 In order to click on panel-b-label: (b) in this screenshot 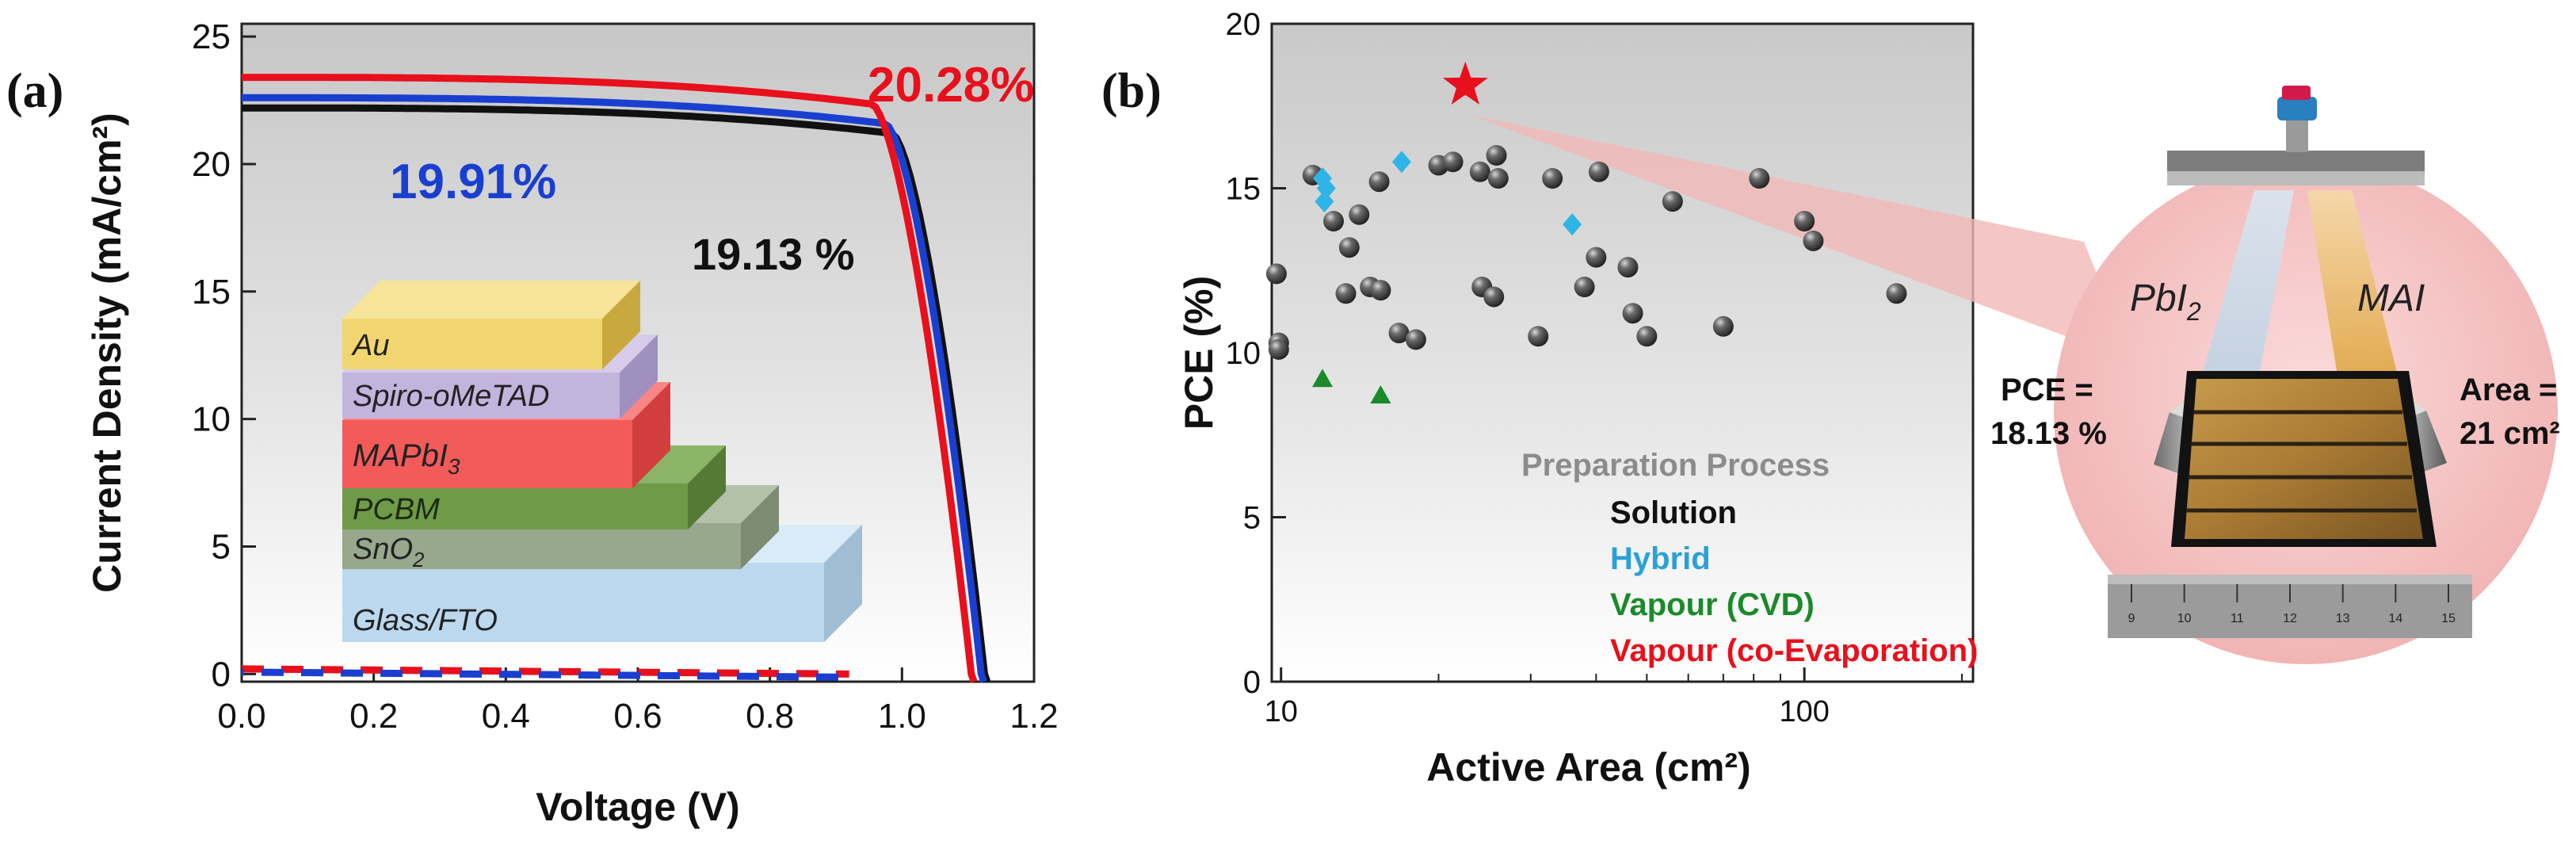, I will do `click(1131, 91)`.